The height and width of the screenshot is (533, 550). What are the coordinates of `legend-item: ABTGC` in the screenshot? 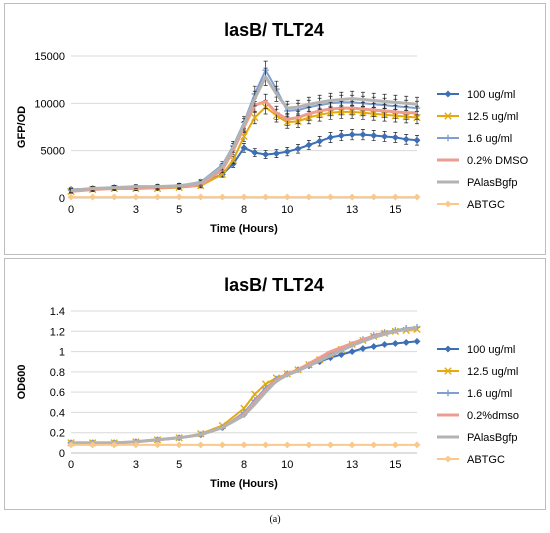 It's located at (471, 205).